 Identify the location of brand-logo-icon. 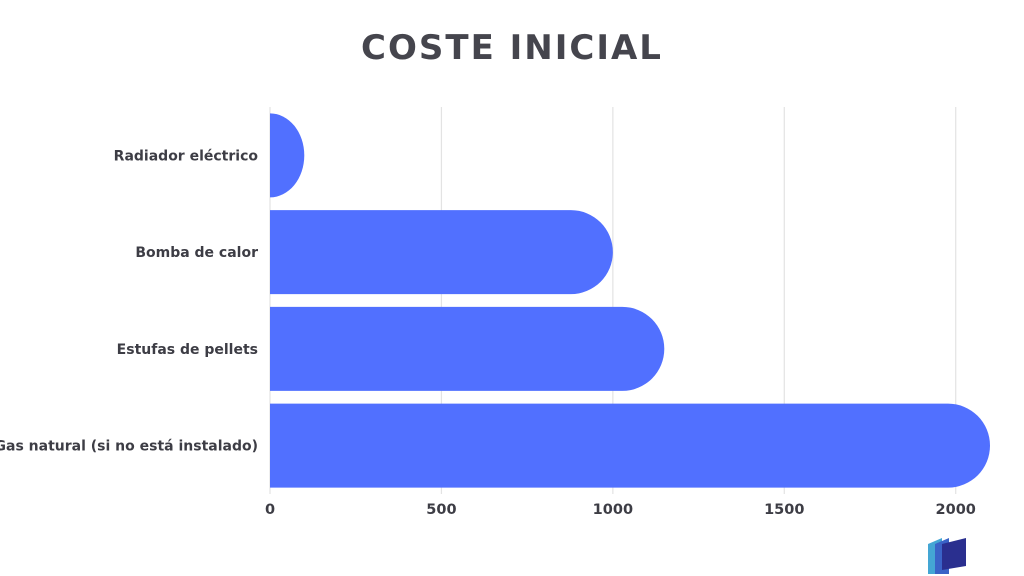
(947, 556).